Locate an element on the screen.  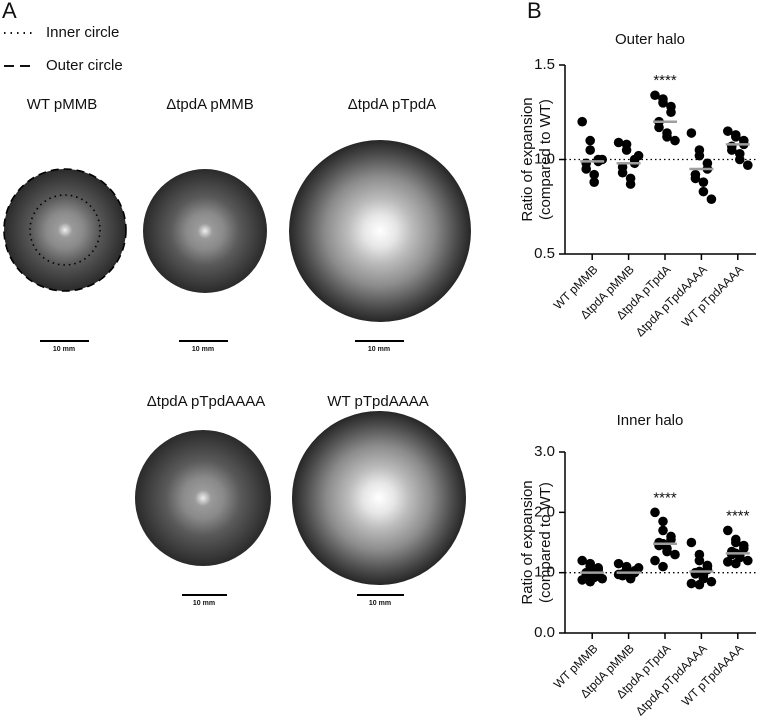
chart-title: Inner halo is located at coordinates (650, 420).